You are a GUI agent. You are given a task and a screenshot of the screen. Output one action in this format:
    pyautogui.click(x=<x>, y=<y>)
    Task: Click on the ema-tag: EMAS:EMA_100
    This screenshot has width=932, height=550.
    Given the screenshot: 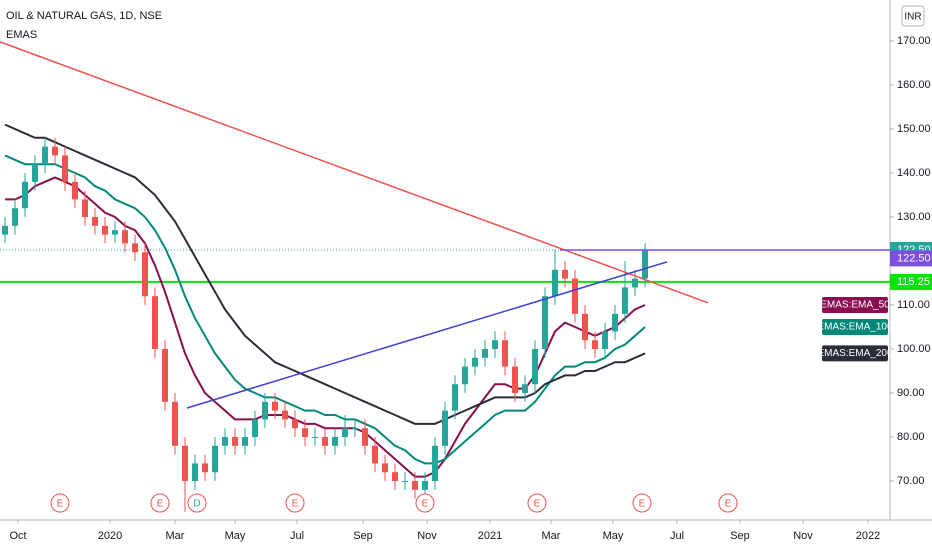 What is the action you would take?
    pyautogui.click(x=854, y=327)
    